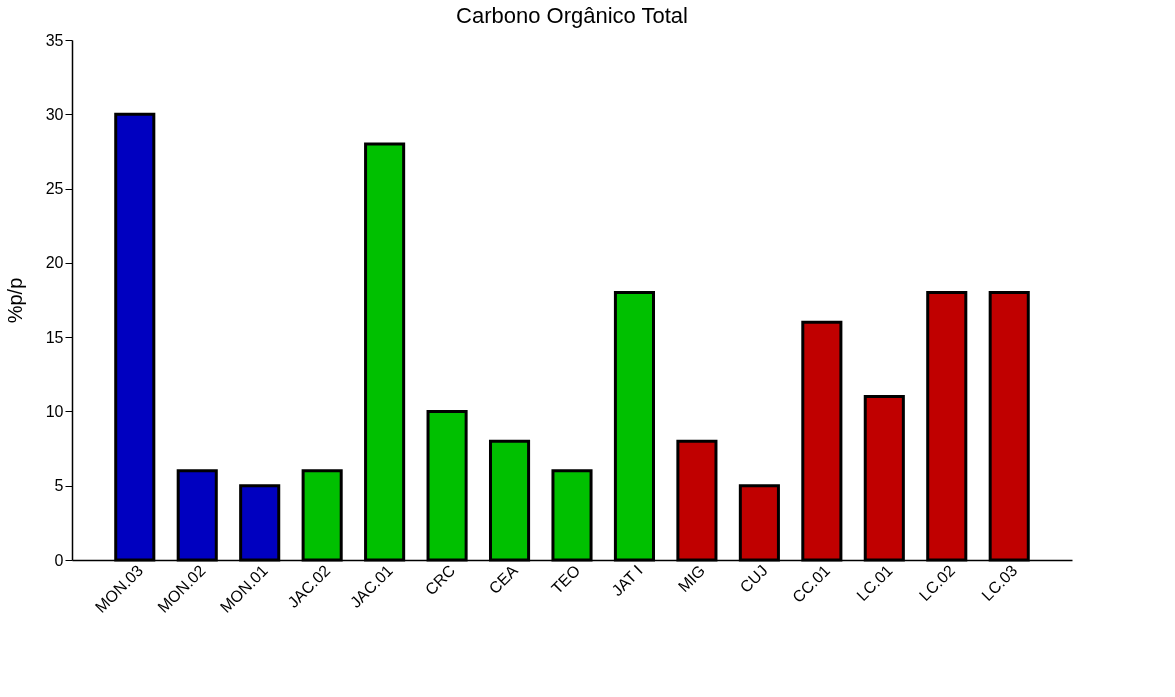  What do you see at coordinates (627, 580) in the screenshot?
I see `x-tick-label: JAT I` at bounding box center [627, 580].